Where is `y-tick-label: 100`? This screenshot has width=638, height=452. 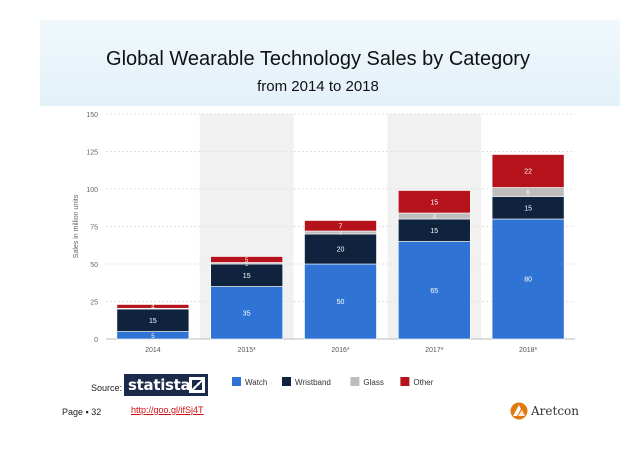
y-tick-label: 100 is located at coordinates (92, 190).